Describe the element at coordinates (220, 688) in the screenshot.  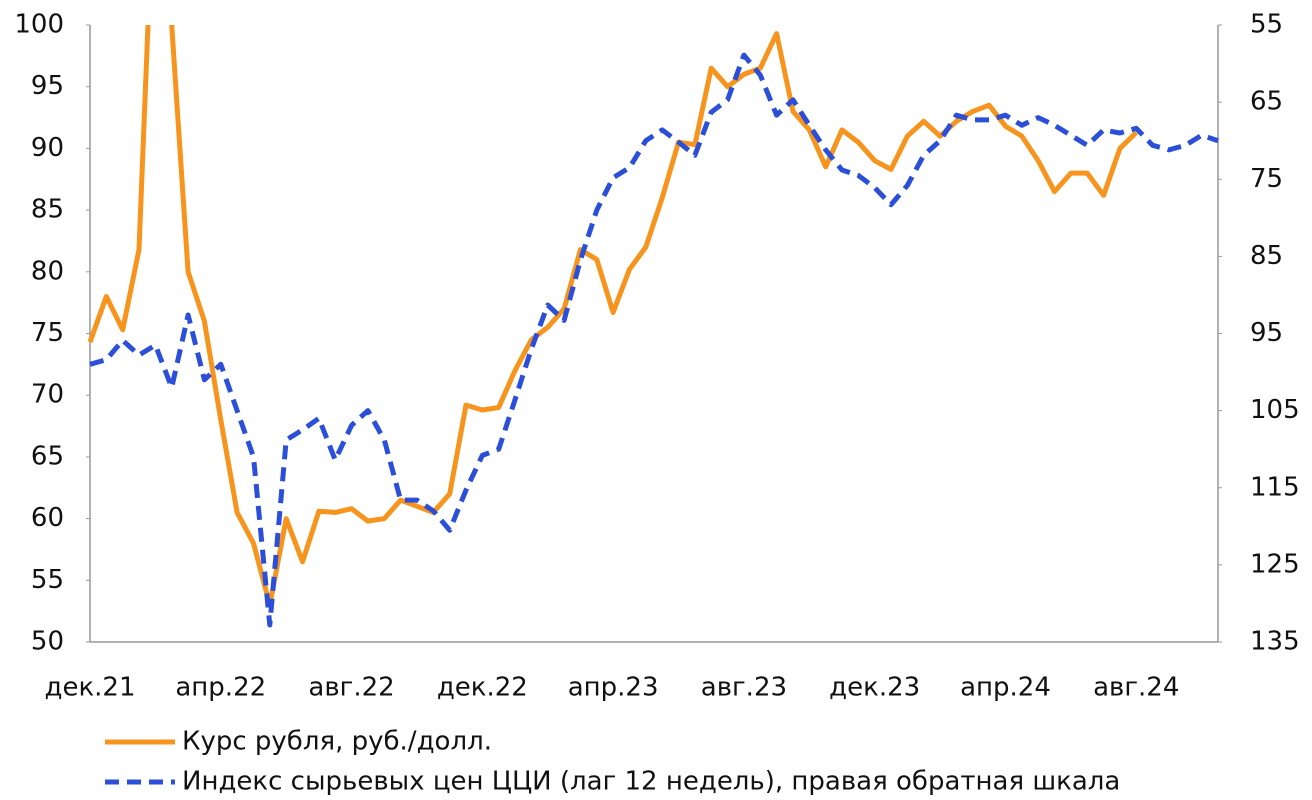
I see `x-tick-label: апр.22` at that location.